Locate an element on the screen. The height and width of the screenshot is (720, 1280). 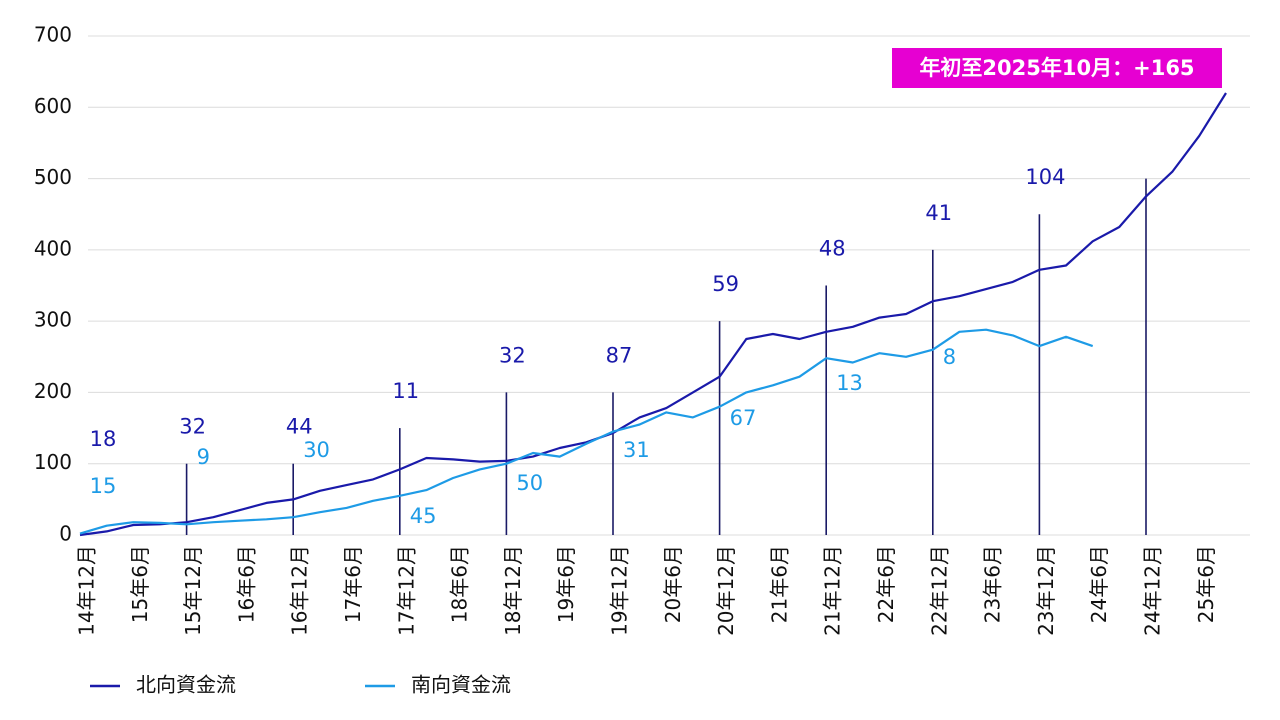
y-tick-label: 500 is located at coordinates (53, 177).